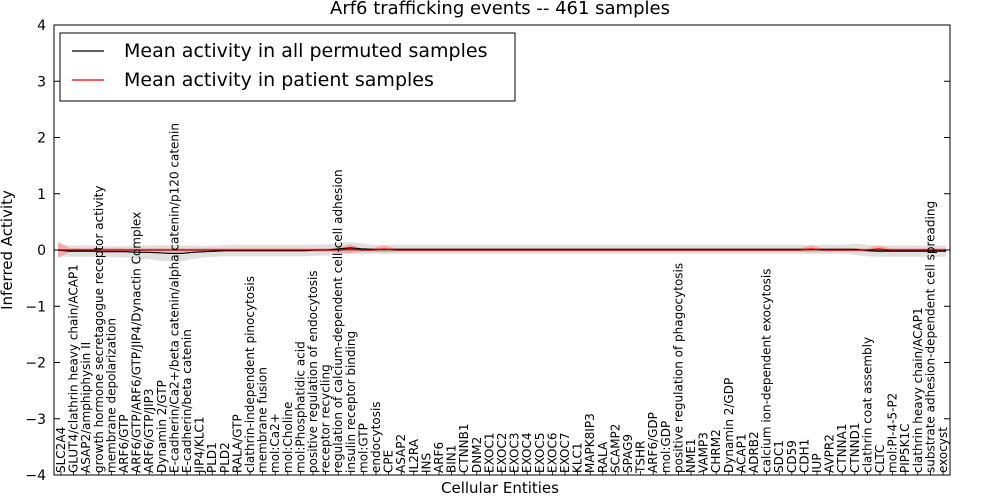 The width and height of the screenshot is (1000, 500). What do you see at coordinates (61, 450) in the screenshot?
I see `category-label: SLC2A4` at bounding box center [61, 450].